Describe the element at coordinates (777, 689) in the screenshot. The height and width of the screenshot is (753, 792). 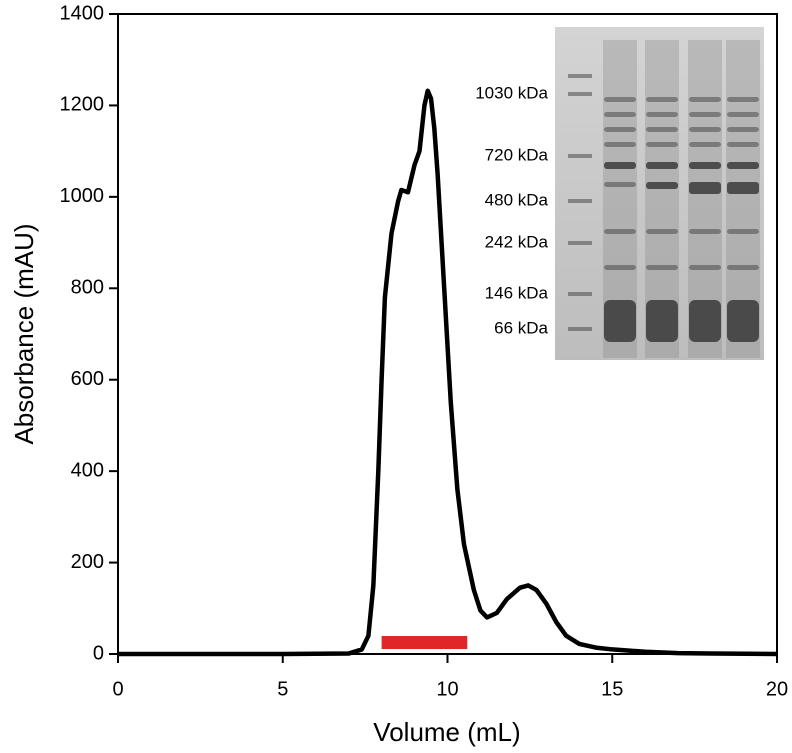
I see `x-tick-label: 20` at that location.